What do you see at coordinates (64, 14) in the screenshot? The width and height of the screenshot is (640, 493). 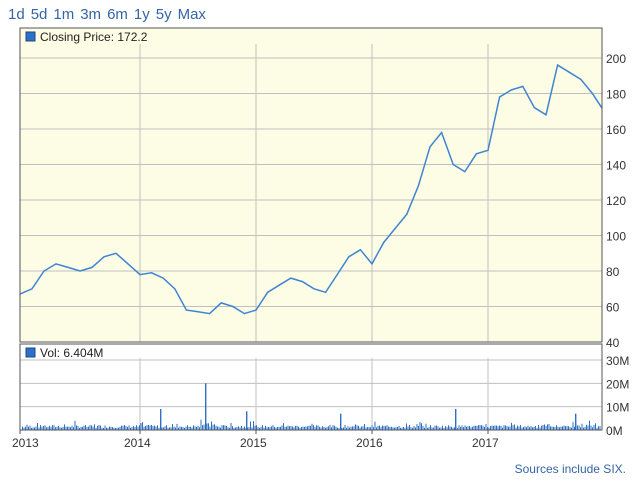 I see `range-link-1m: 1m` at bounding box center [64, 14].